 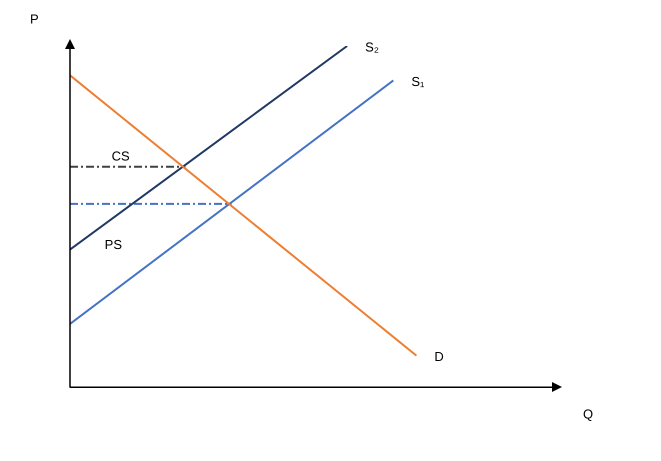 What do you see at coordinates (439, 356) in the screenshot?
I see `series-label: D` at bounding box center [439, 356].